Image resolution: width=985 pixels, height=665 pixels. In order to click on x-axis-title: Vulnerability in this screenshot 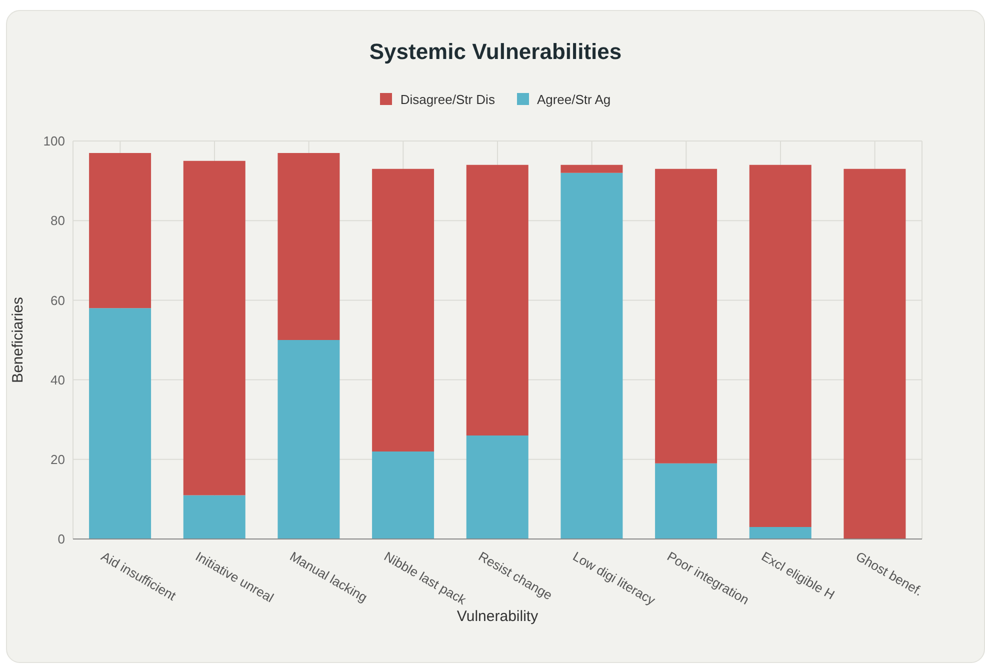, I will do `click(497, 616)`.